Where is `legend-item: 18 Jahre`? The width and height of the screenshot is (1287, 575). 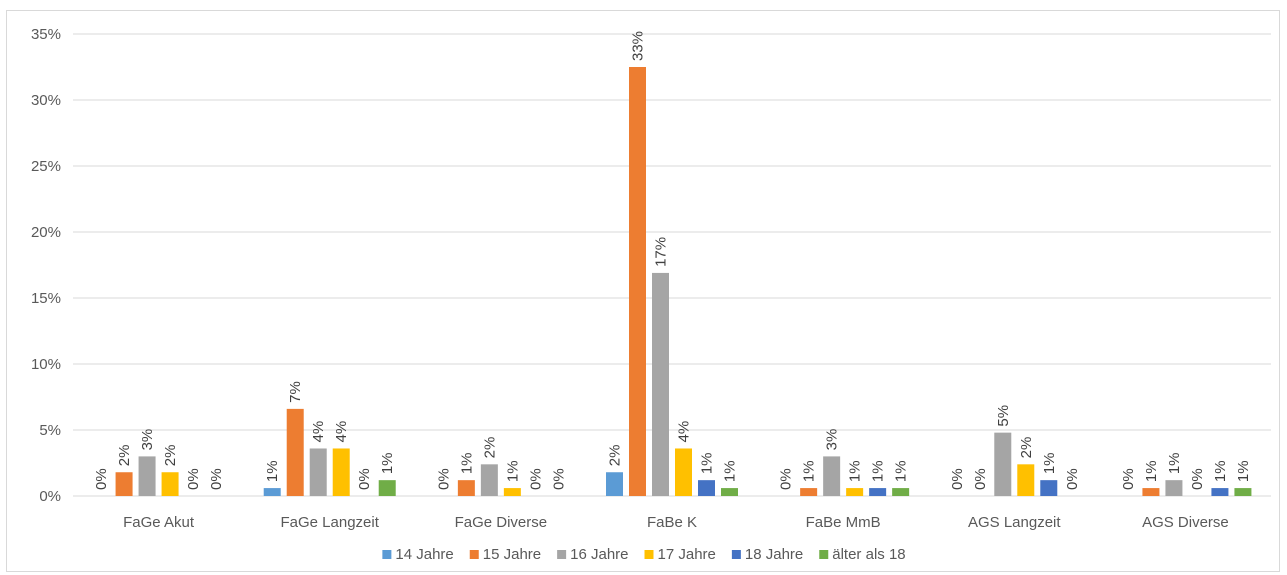
legend-item: 18 Jahre is located at coordinates (767, 554).